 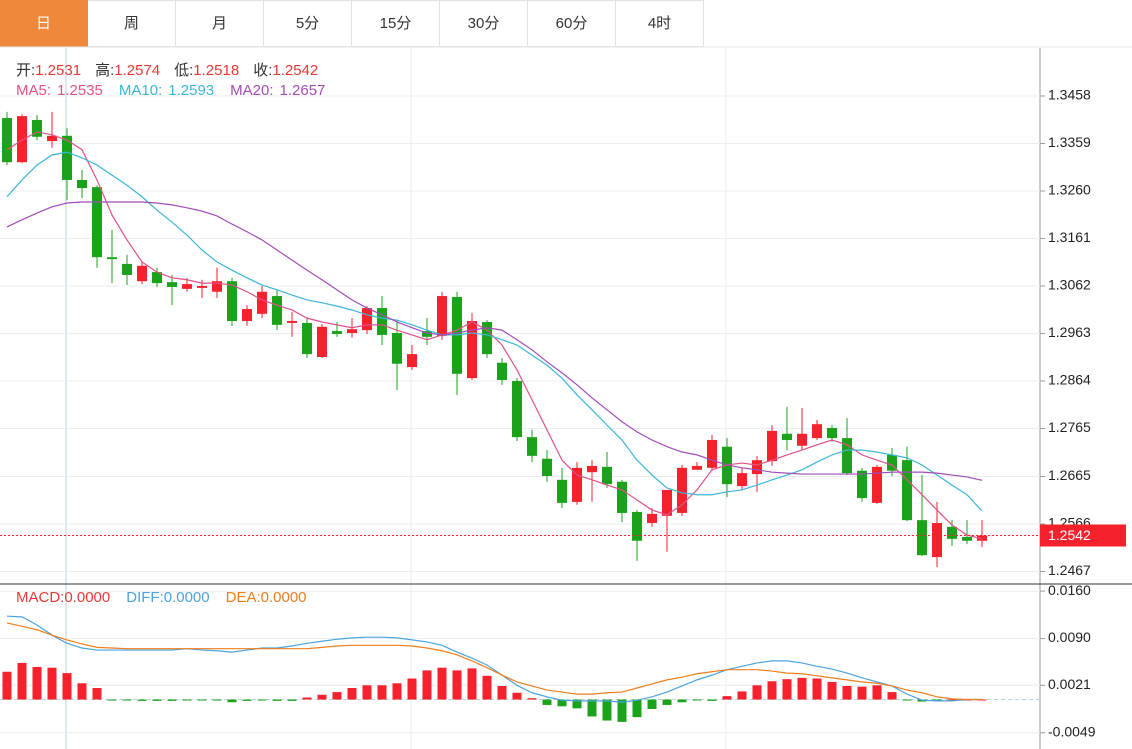 I want to click on legend-name: DIFF:, so click(x=145, y=597).